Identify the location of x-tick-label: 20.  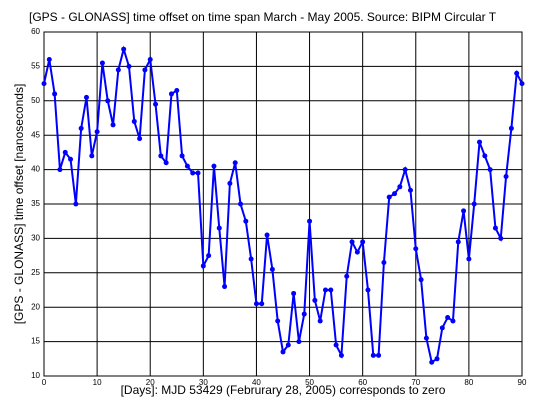
(150, 382).